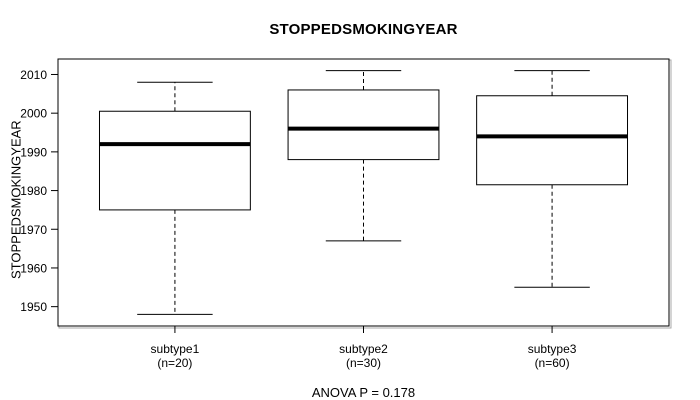 This screenshot has height=400, width=700. I want to click on x-category-label-subtype3: subtype3 (n=60), so click(552, 356).